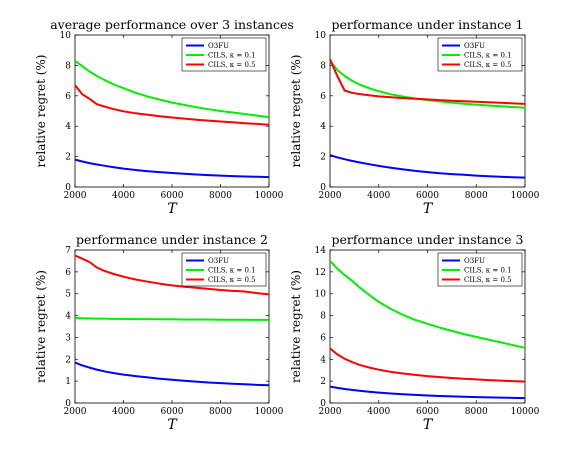 The image size is (581, 450). What do you see at coordinates (172, 24) in the screenshot?
I see `chart-title: average performance over 3 instances` at bounding box center [172, 24].